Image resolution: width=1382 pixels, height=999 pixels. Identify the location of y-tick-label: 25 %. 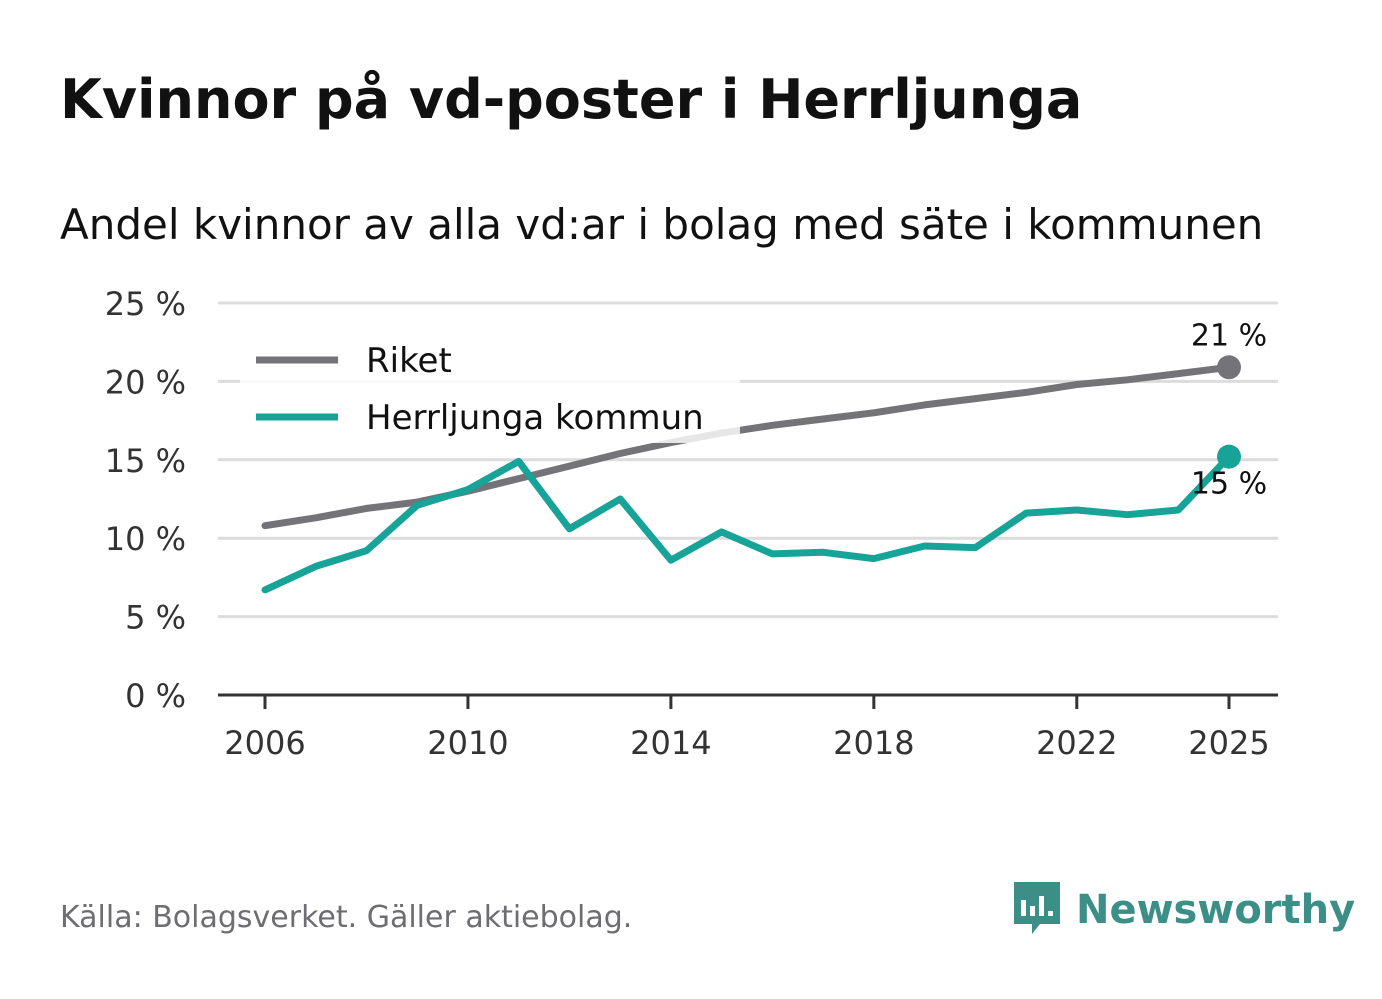
(145, 304).